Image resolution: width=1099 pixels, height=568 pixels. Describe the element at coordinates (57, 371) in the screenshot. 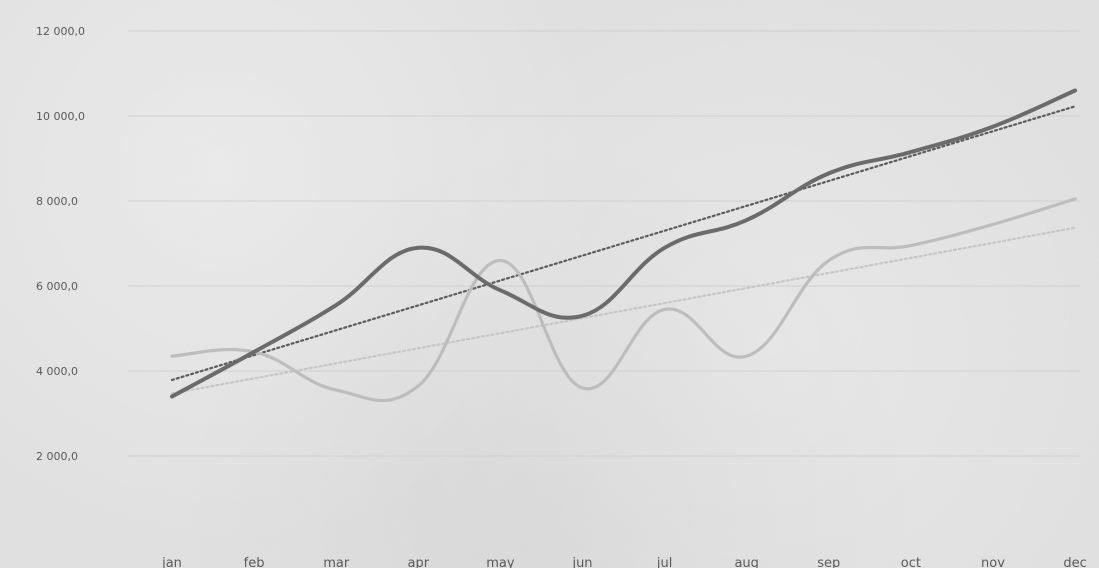

I see `y-tick-label: 4 000,0` at that location.